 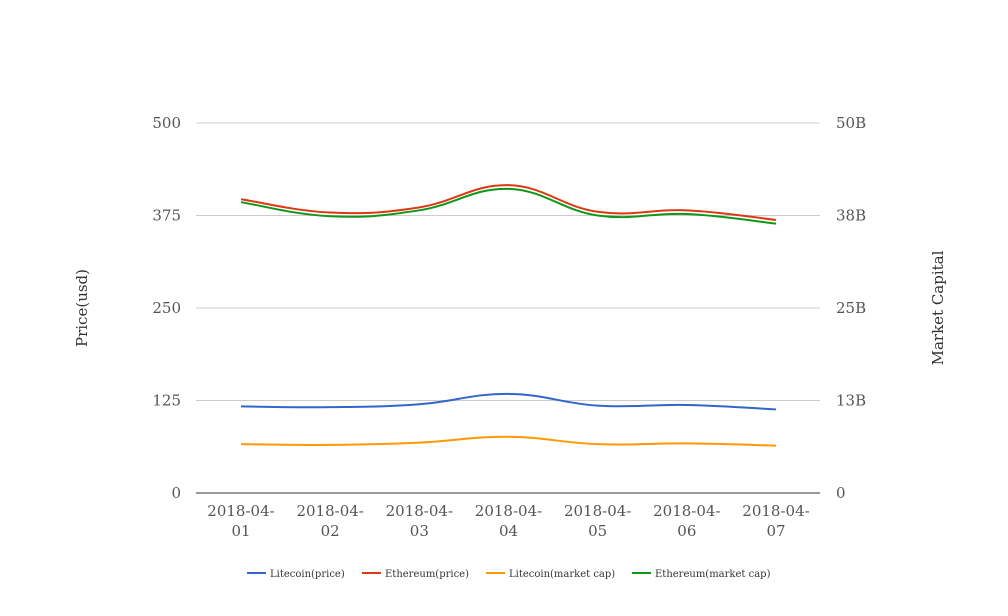 I want to click on series-line-litecoin-price, so click(x=508, y=401).